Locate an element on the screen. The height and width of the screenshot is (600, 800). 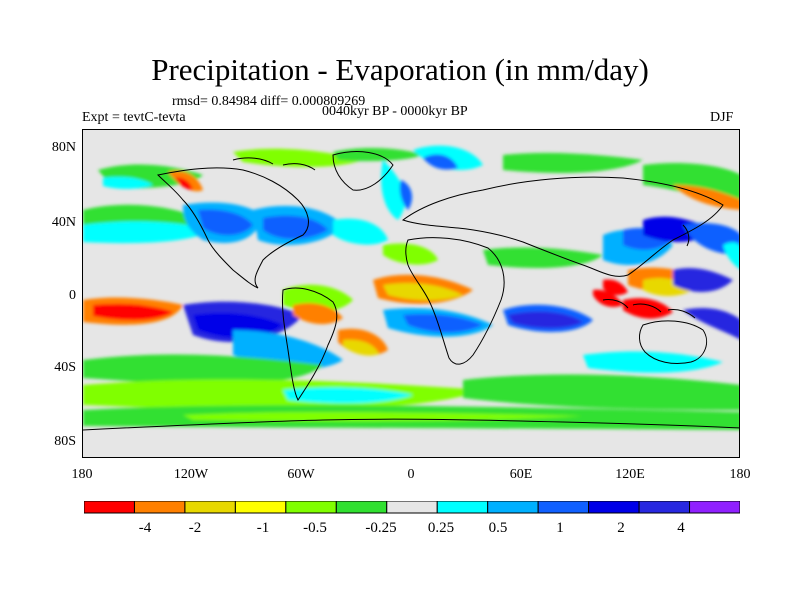
map-title: Precipitation - Evaporation (in mm/day) is located at coordinates (400, 69).